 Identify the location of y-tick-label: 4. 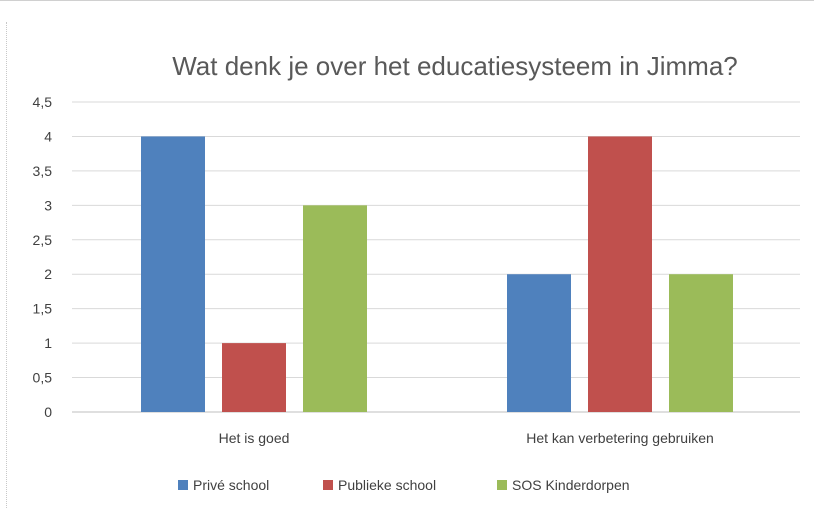
(48, 136).